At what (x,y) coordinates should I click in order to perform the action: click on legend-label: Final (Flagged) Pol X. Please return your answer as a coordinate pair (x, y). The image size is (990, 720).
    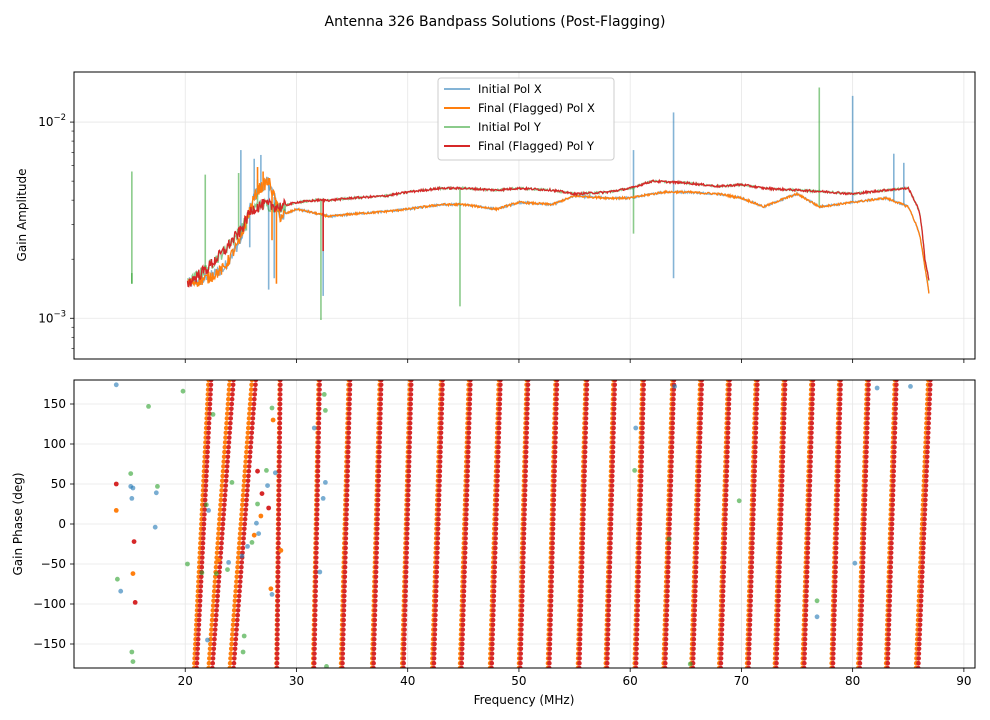
    Looking at the image, I should click on (536, 108).